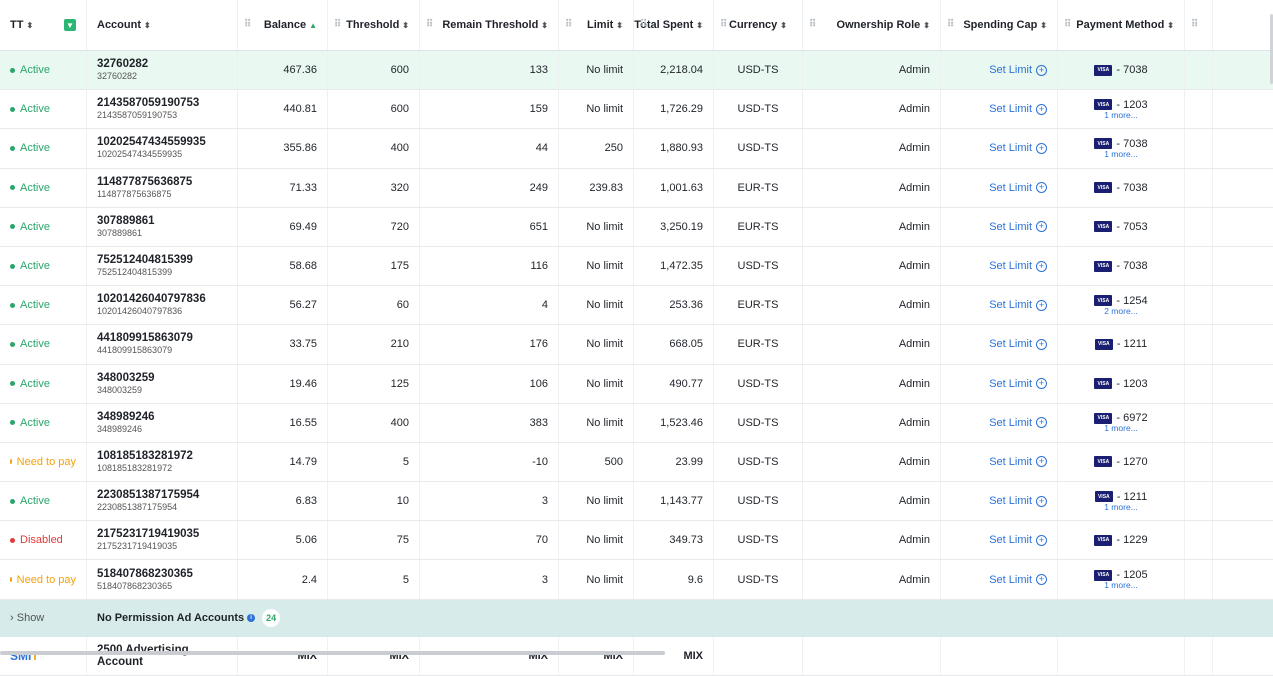 Image resolution: width=1273 pixels, height=676 pixels. Describe the element at coordinates (872, 25) in the screenshot. I see `header-ownership-role: ⠿ Ownership Role ⬍` at that location.